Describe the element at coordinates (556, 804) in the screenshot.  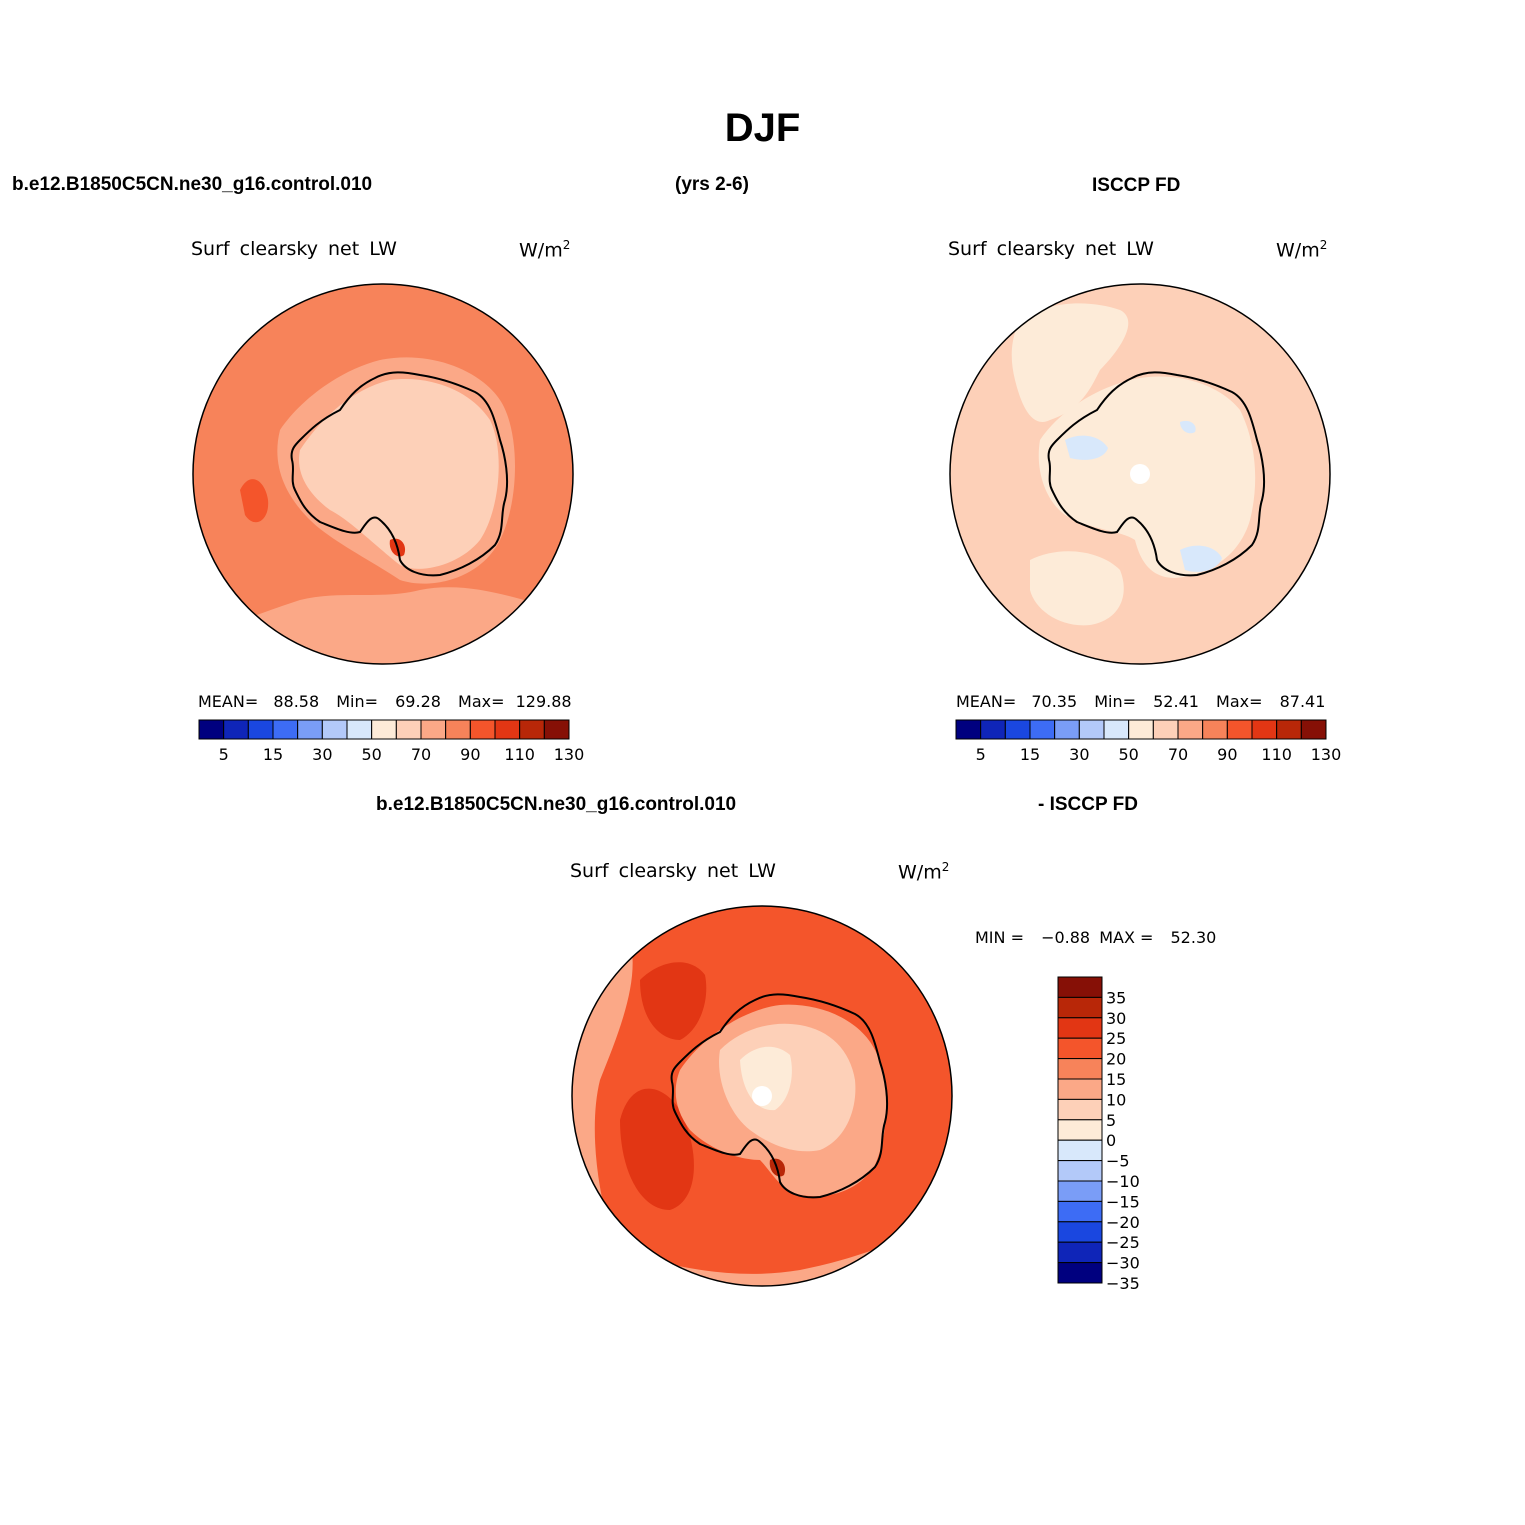
I see `bottom-left-case-label: b.e12.B1850C5CN.ne30_g16.control.010` at that location.